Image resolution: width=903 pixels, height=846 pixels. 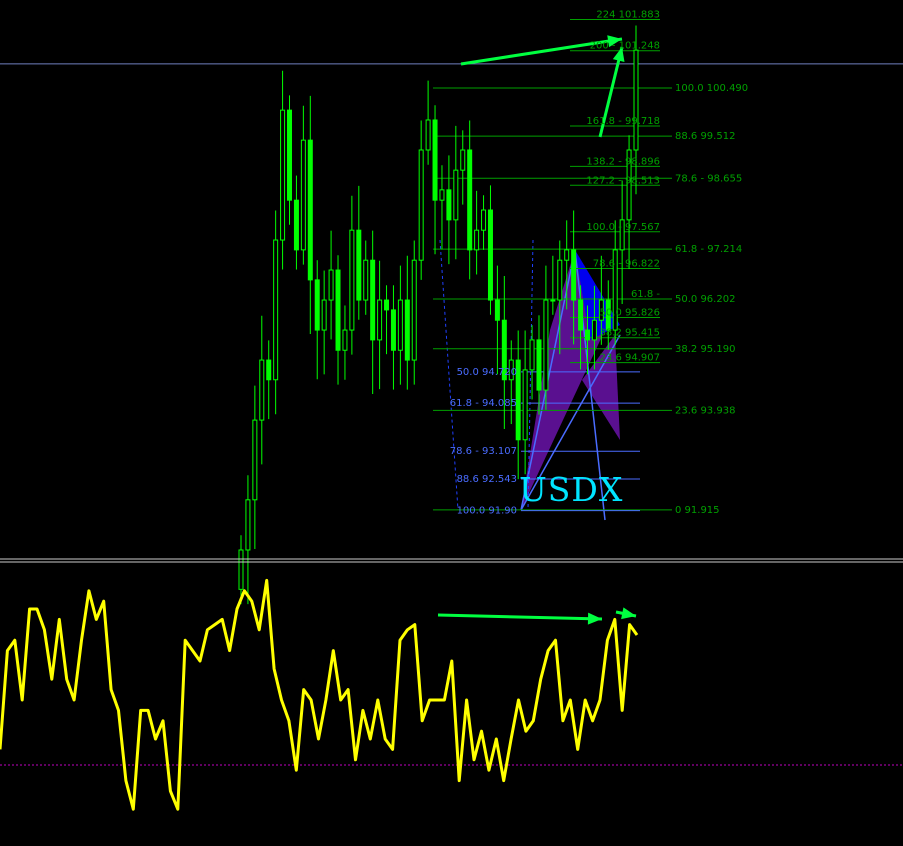 I want to click on fib-blue-label: 100.0 91.90, so click(x=487, y=511).